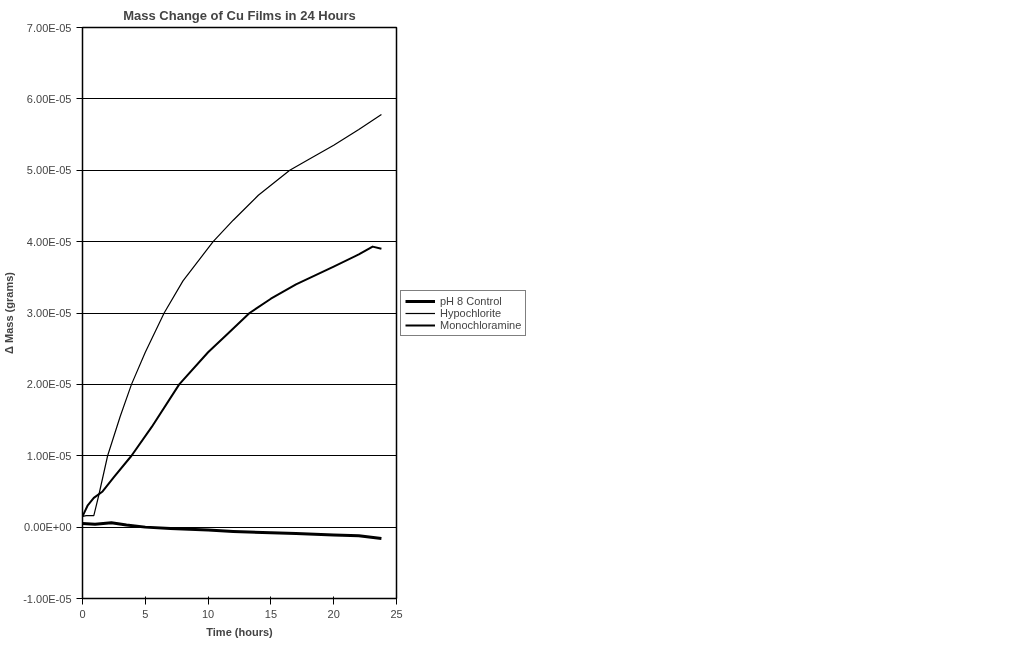 The image size is (1018, 670). What do you see at coordinates (49, 241) in the screenshot?
I see `y-tick-label: 4.00E-05` at bounding box center [49, 241].